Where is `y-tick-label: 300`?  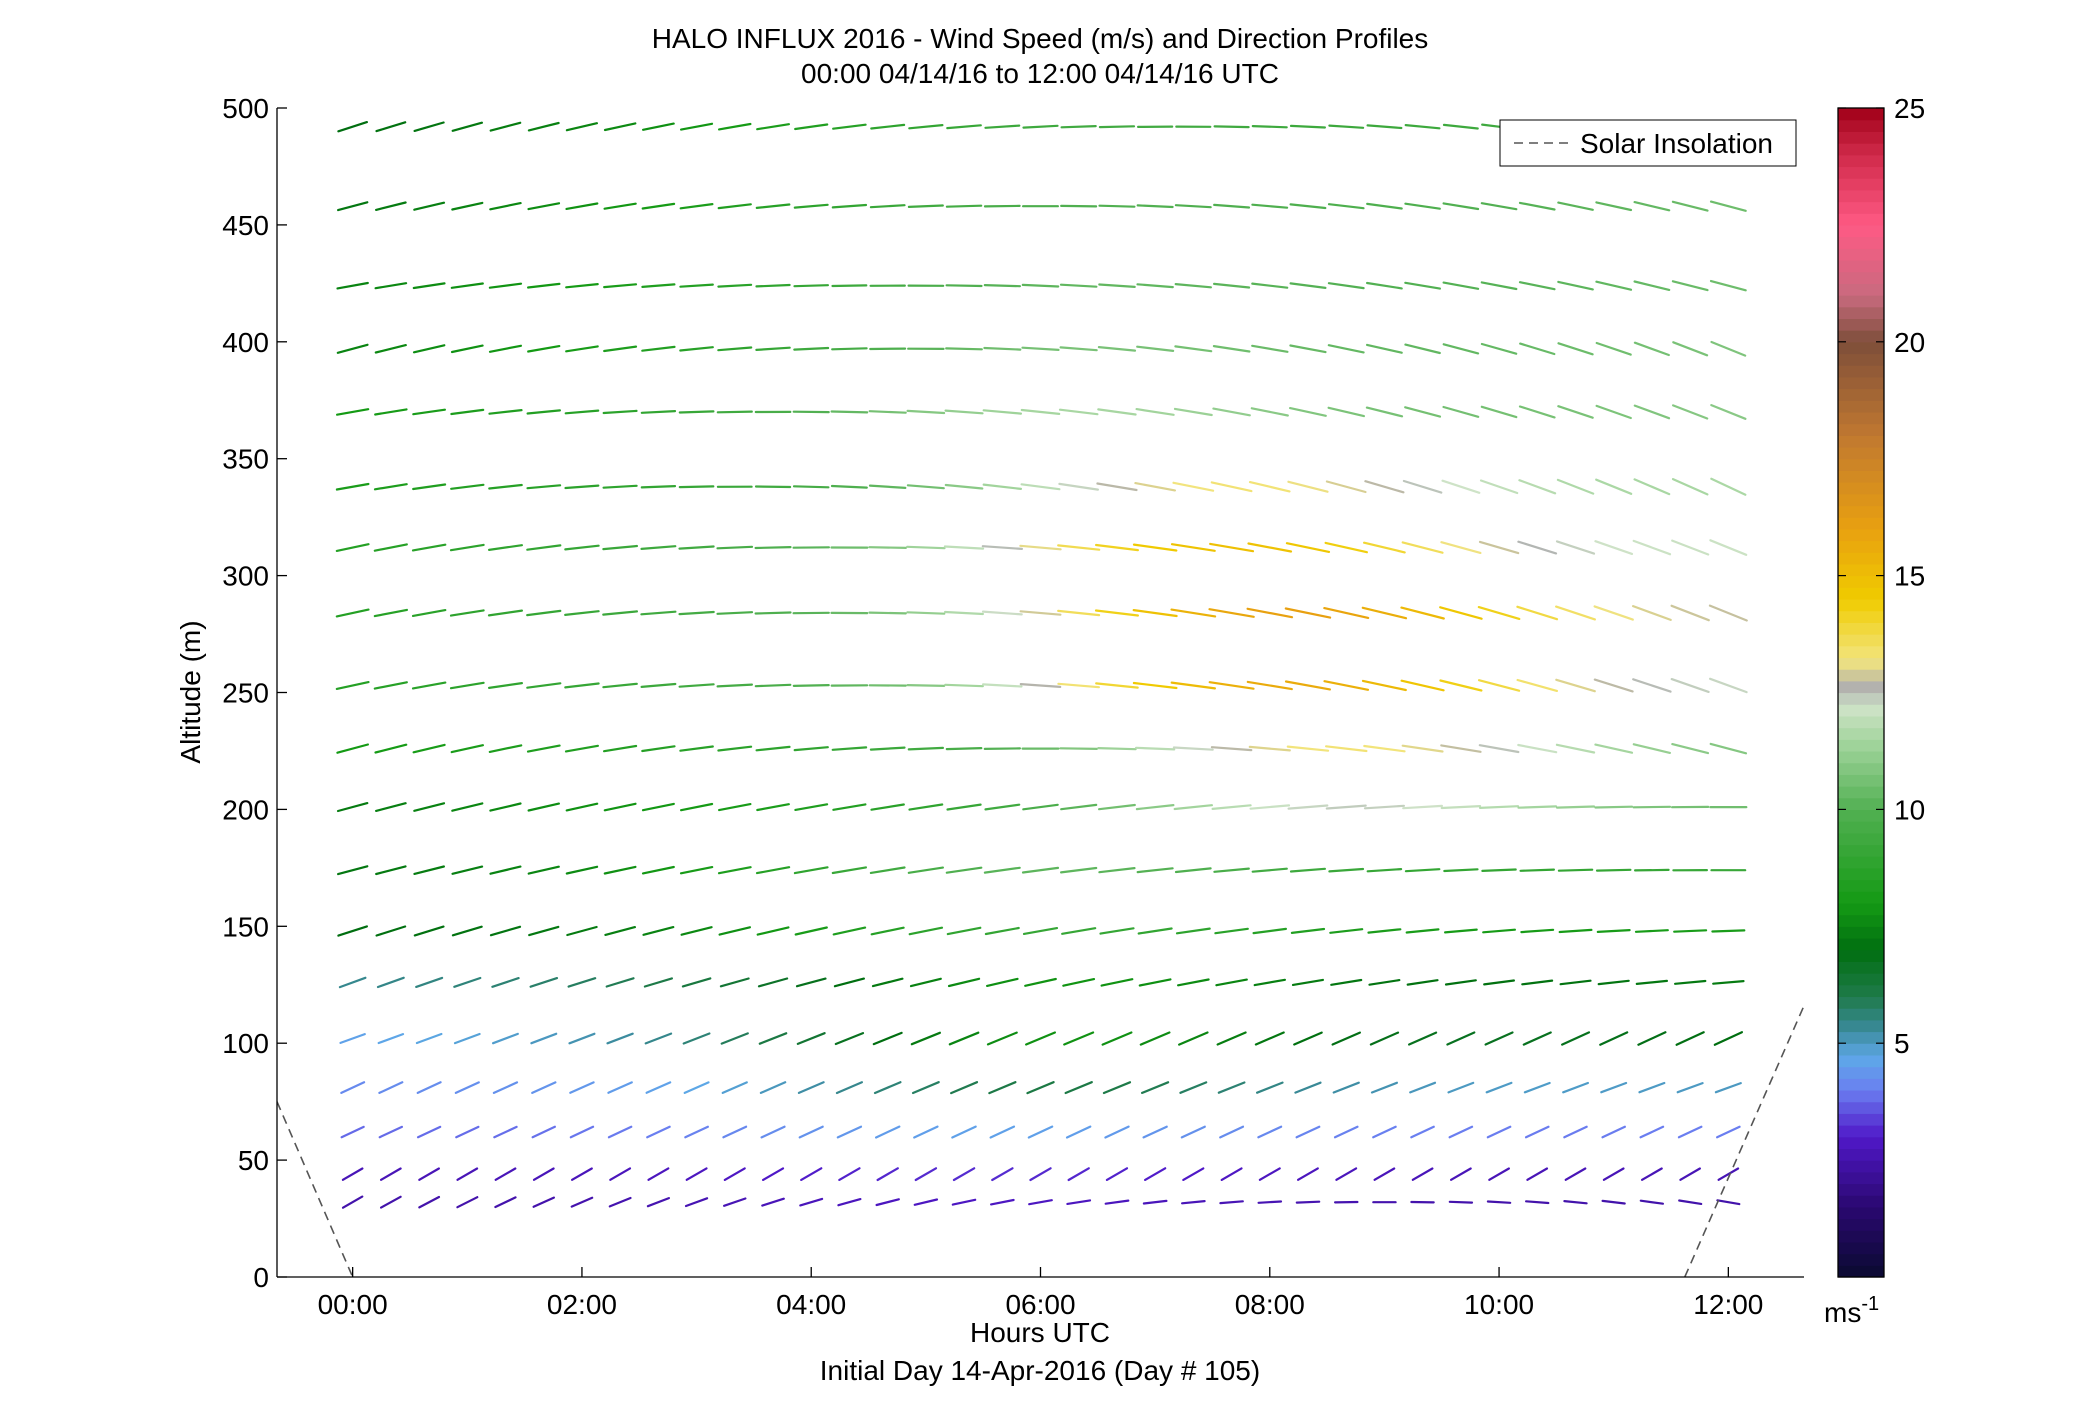 y-tick-label: 300 is located at coordinates (245, 576).